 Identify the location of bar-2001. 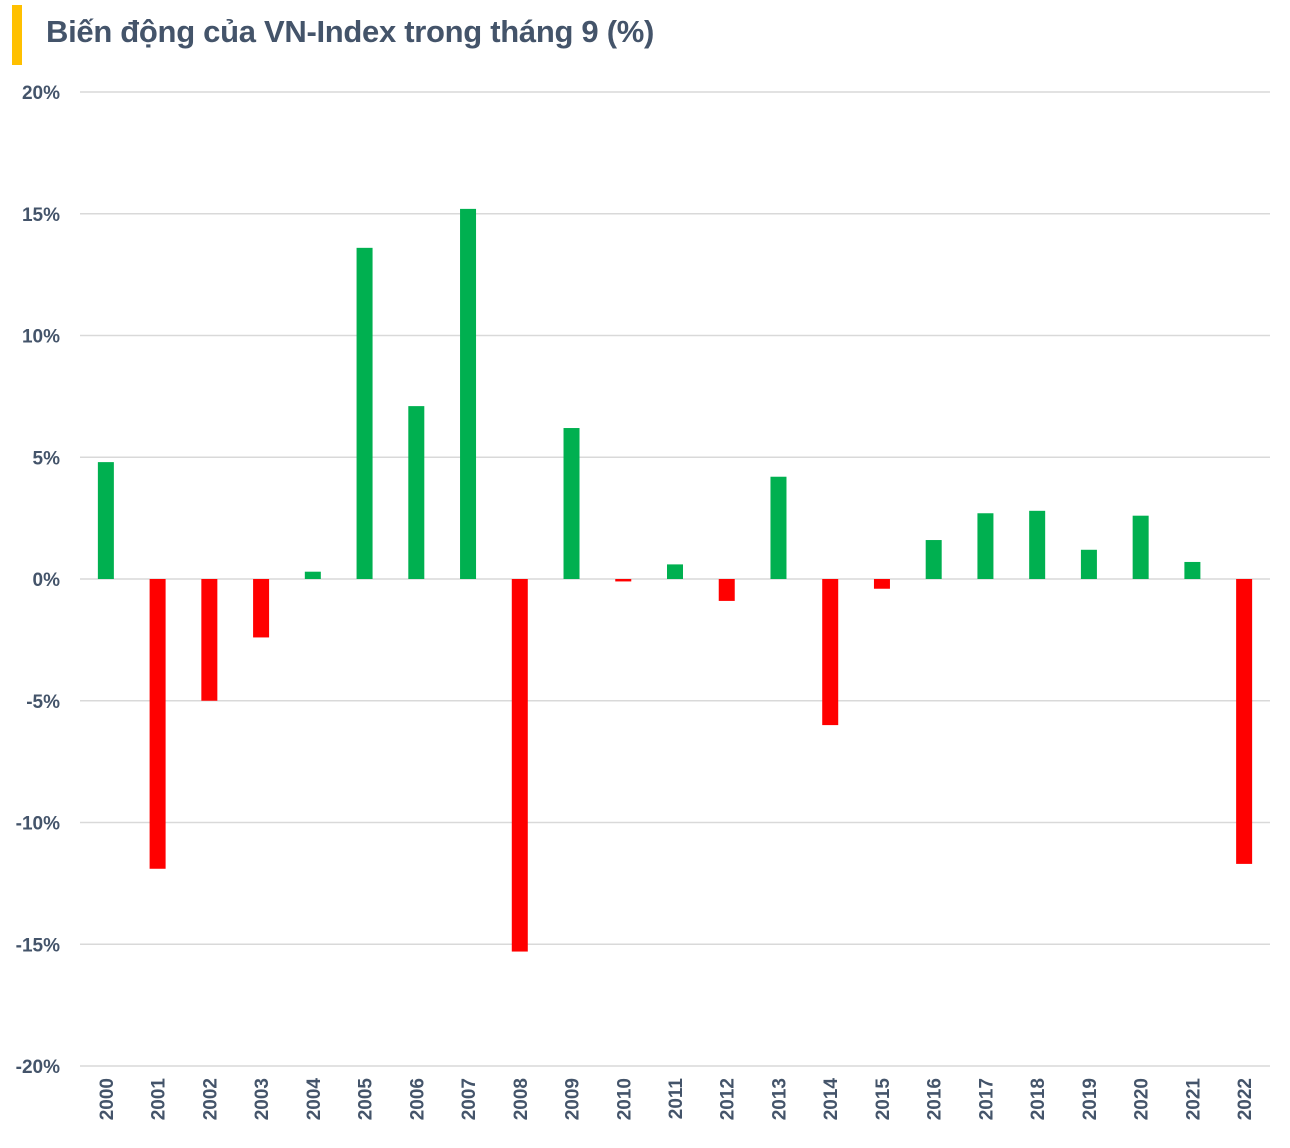
(157, 724).